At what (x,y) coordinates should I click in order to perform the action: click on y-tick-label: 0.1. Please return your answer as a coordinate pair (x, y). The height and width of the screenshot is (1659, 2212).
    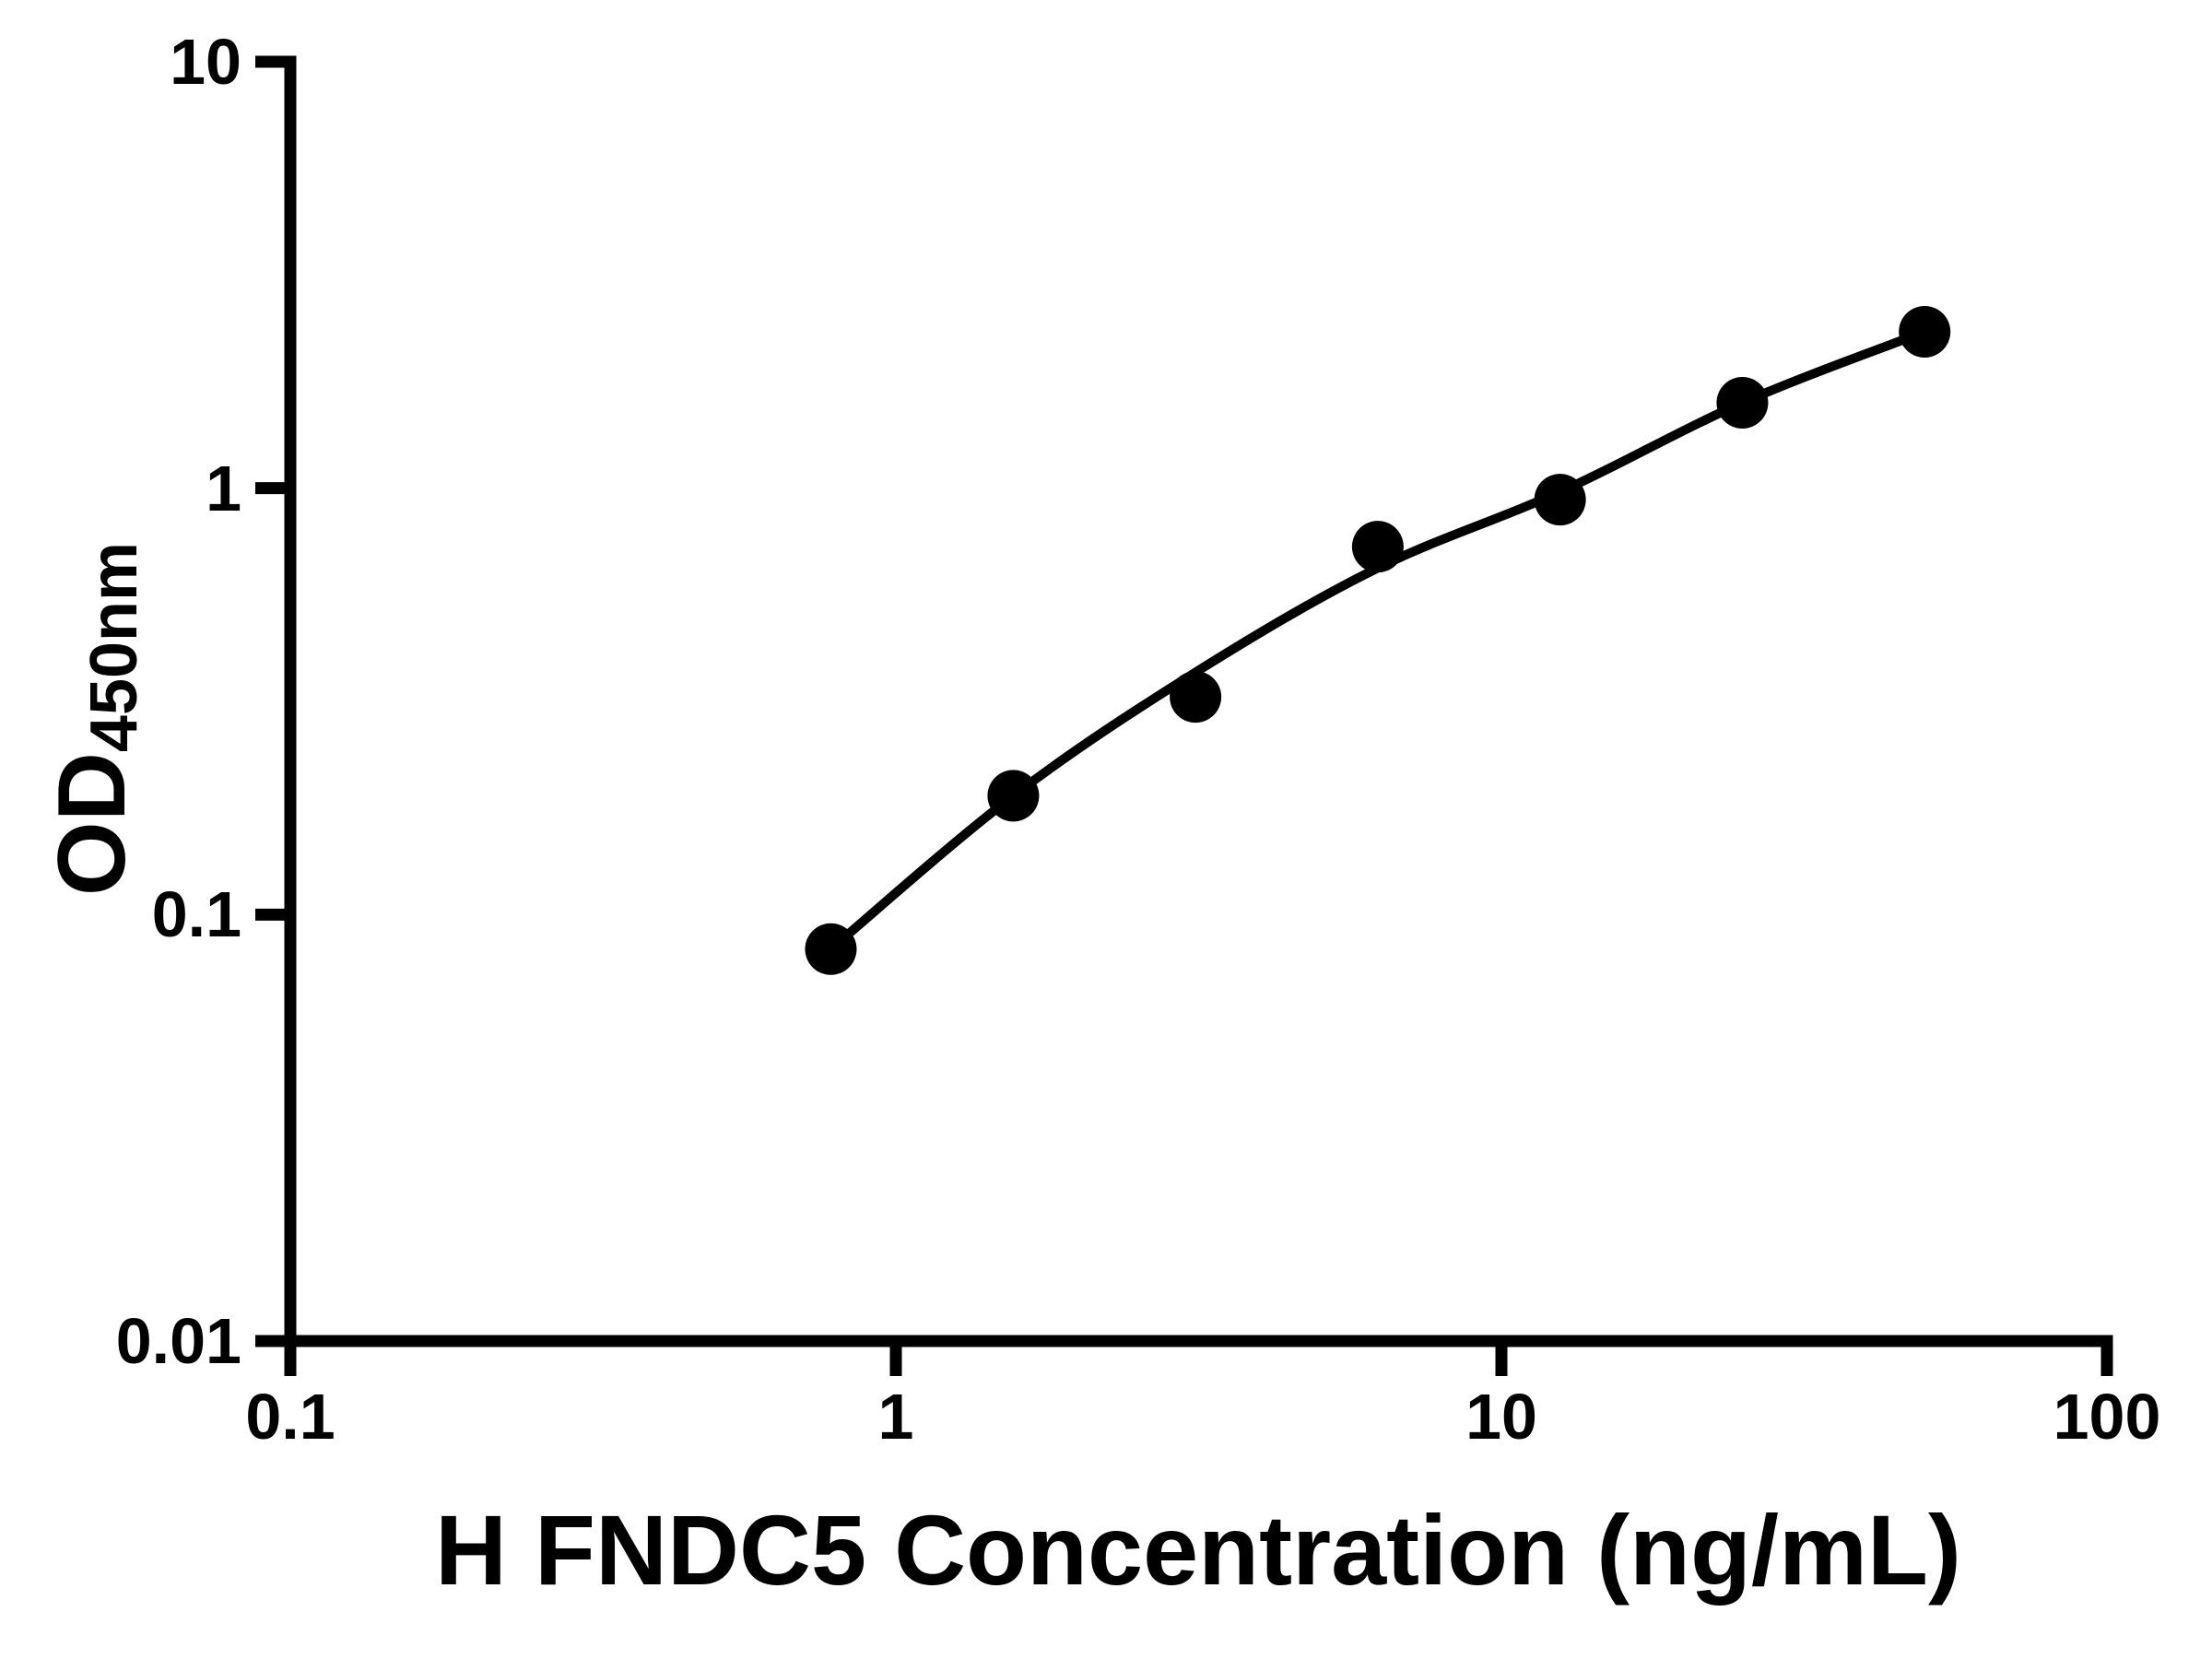
    Looking at the image, I should click on (196, 914).